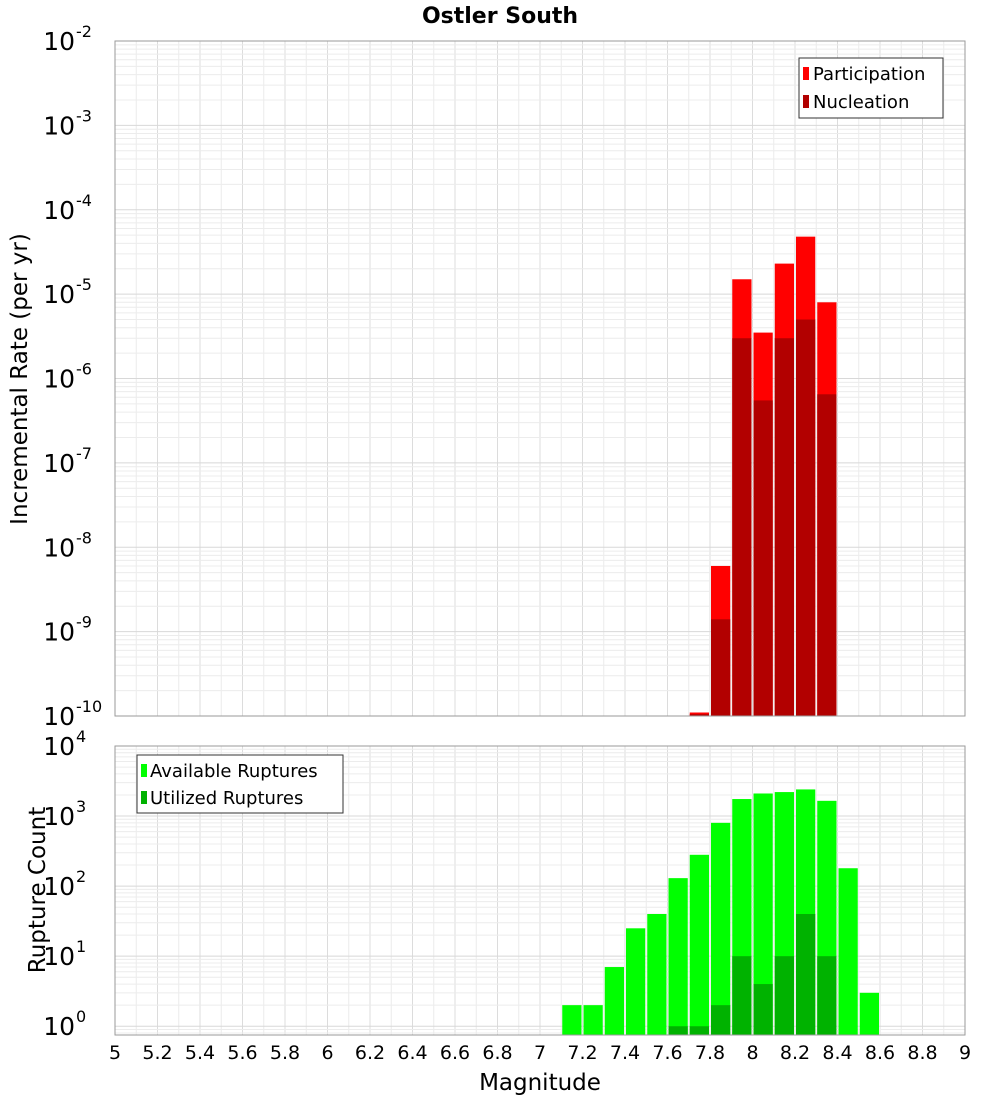  I want to click on bottom-legend-box, so click(240, 784).